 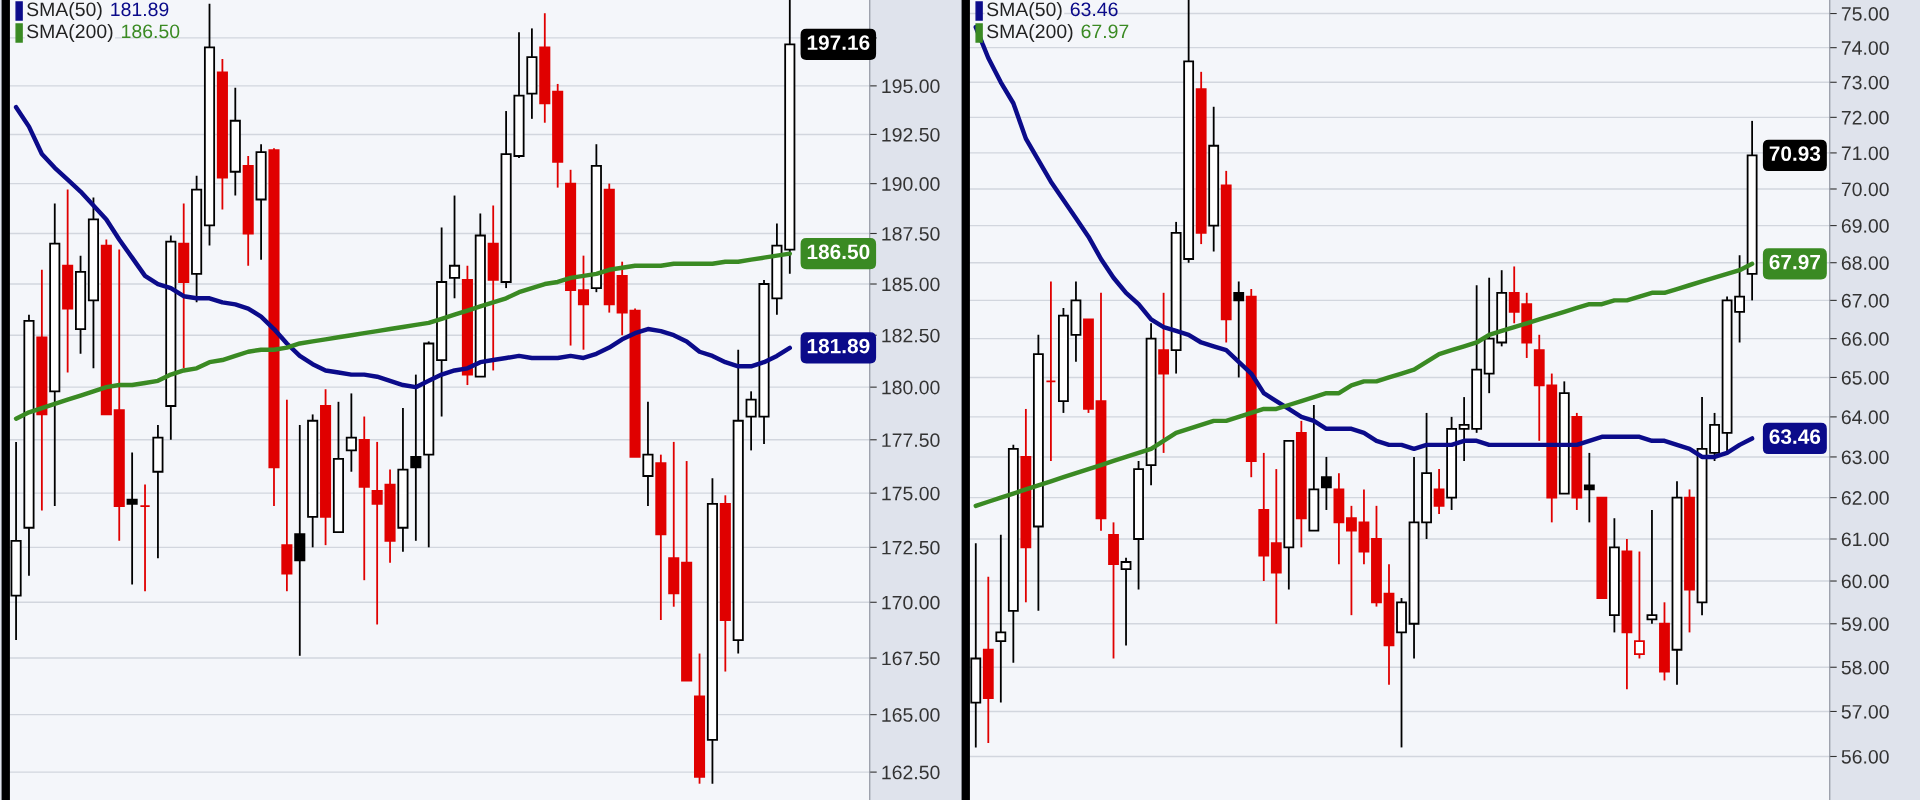 What do you see at coordinates (1865, 300) in the screenshot?
I see `y-tick-label: 67.00` at bounding box center [1865, 300].